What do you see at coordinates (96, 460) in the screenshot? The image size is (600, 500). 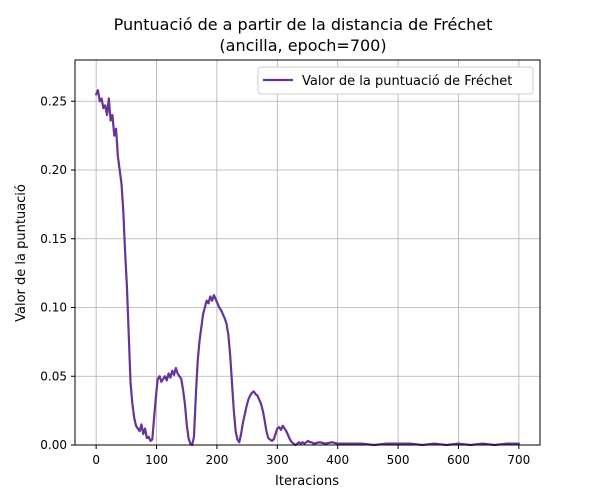 I see `x-tick-label: 0` at bounding box center [96, 460].